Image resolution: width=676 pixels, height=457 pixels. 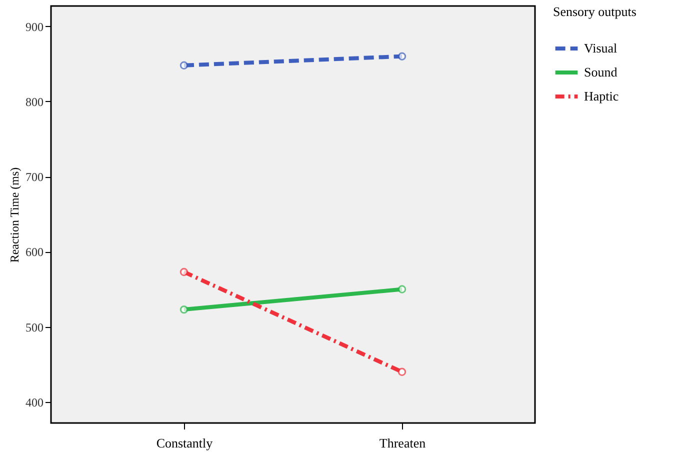 I want to click on x-tick-label: Threaten, so click(x=402, y=443).